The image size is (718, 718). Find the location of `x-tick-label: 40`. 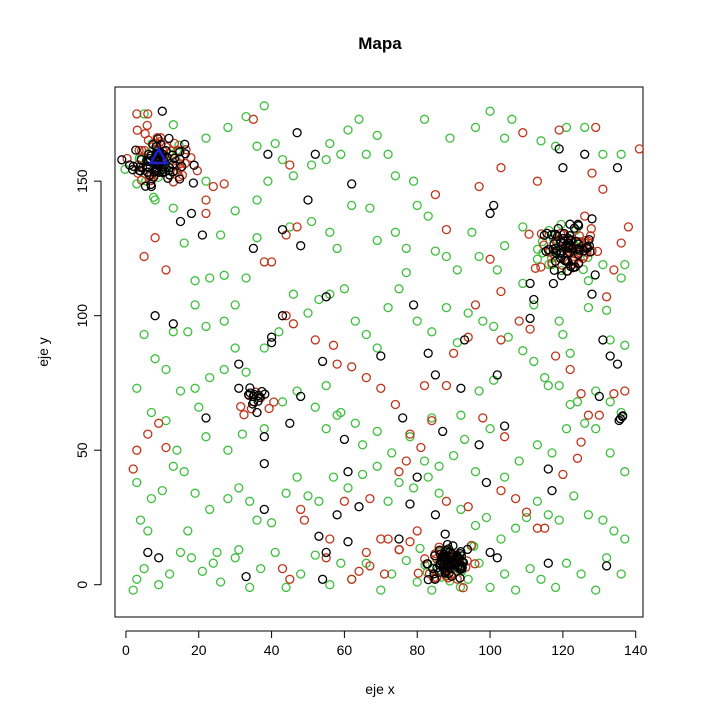

x-tick-label: 40 is located at coordinates (272, 650).